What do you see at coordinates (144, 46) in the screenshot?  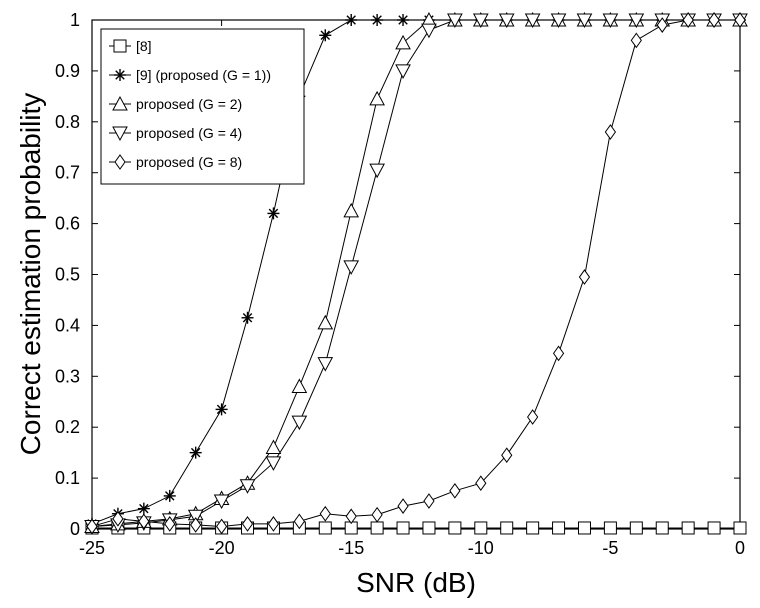 I see `legend-label-0: [8]` at bounding box center [144, 46].